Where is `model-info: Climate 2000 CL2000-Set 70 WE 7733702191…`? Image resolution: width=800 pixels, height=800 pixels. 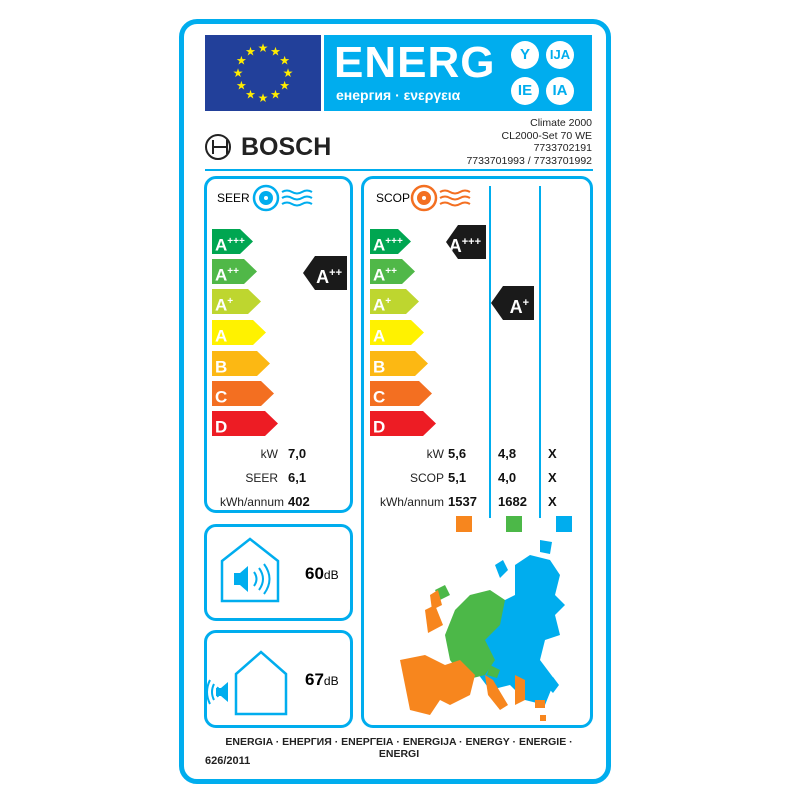
model-info: Climate 2000 CL2000-Set 70 WE 7733702191… is located at coordinates (529, 142).